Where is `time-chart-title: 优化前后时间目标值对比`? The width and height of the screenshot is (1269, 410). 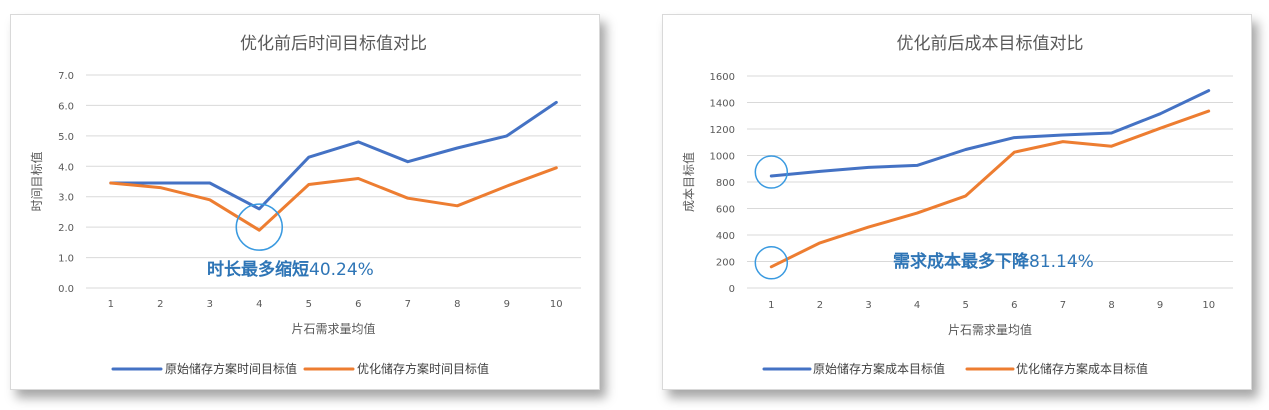
time-chart-title: 优化前后时间目标值对比 is located at coordinates (333, 44).